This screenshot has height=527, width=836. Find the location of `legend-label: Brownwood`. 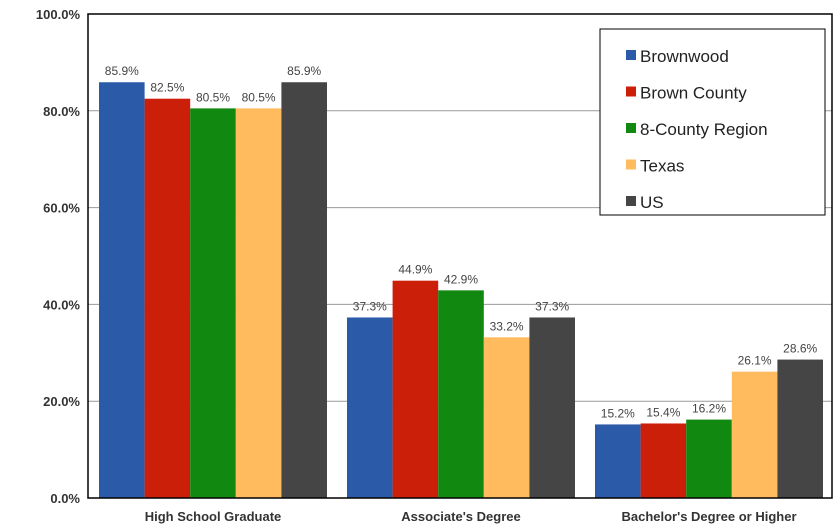

legend-label: Brownwood is located at coordinates (684, 56).